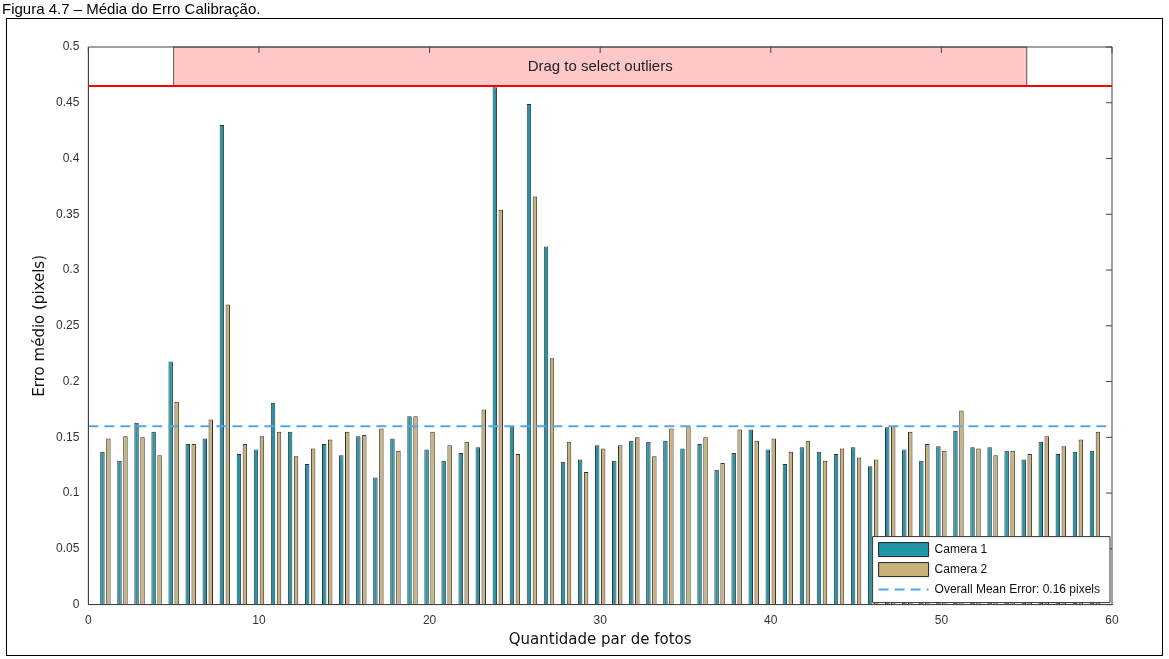  Describe the element at coordinates (68, 102) in the screenshot. I see `y-tick-label: 0.45` at that location.